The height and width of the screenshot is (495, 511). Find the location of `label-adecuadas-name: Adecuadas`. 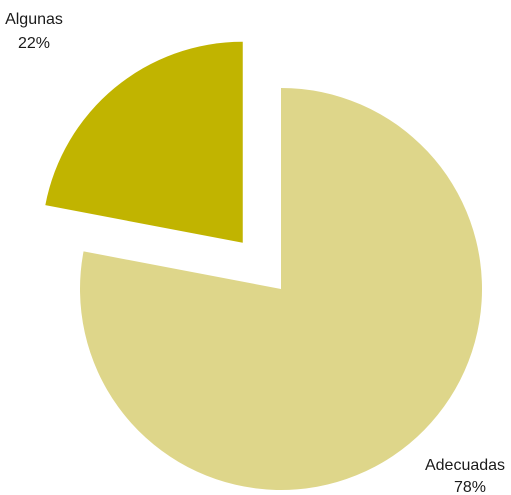

label-adecuadas-name: Adecuadas is located at coordinates (465, 465).